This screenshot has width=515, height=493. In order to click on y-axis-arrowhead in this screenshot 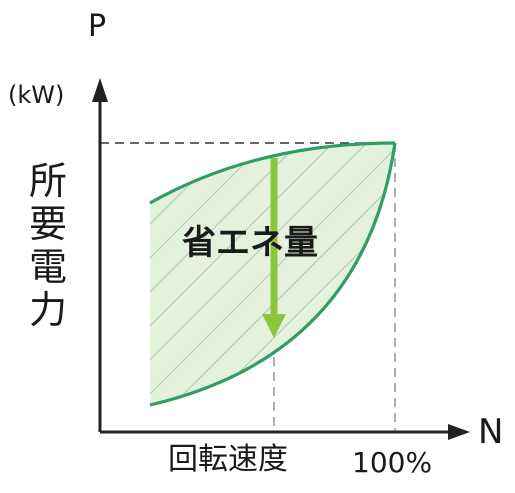, I will do `click(100, 90)`.